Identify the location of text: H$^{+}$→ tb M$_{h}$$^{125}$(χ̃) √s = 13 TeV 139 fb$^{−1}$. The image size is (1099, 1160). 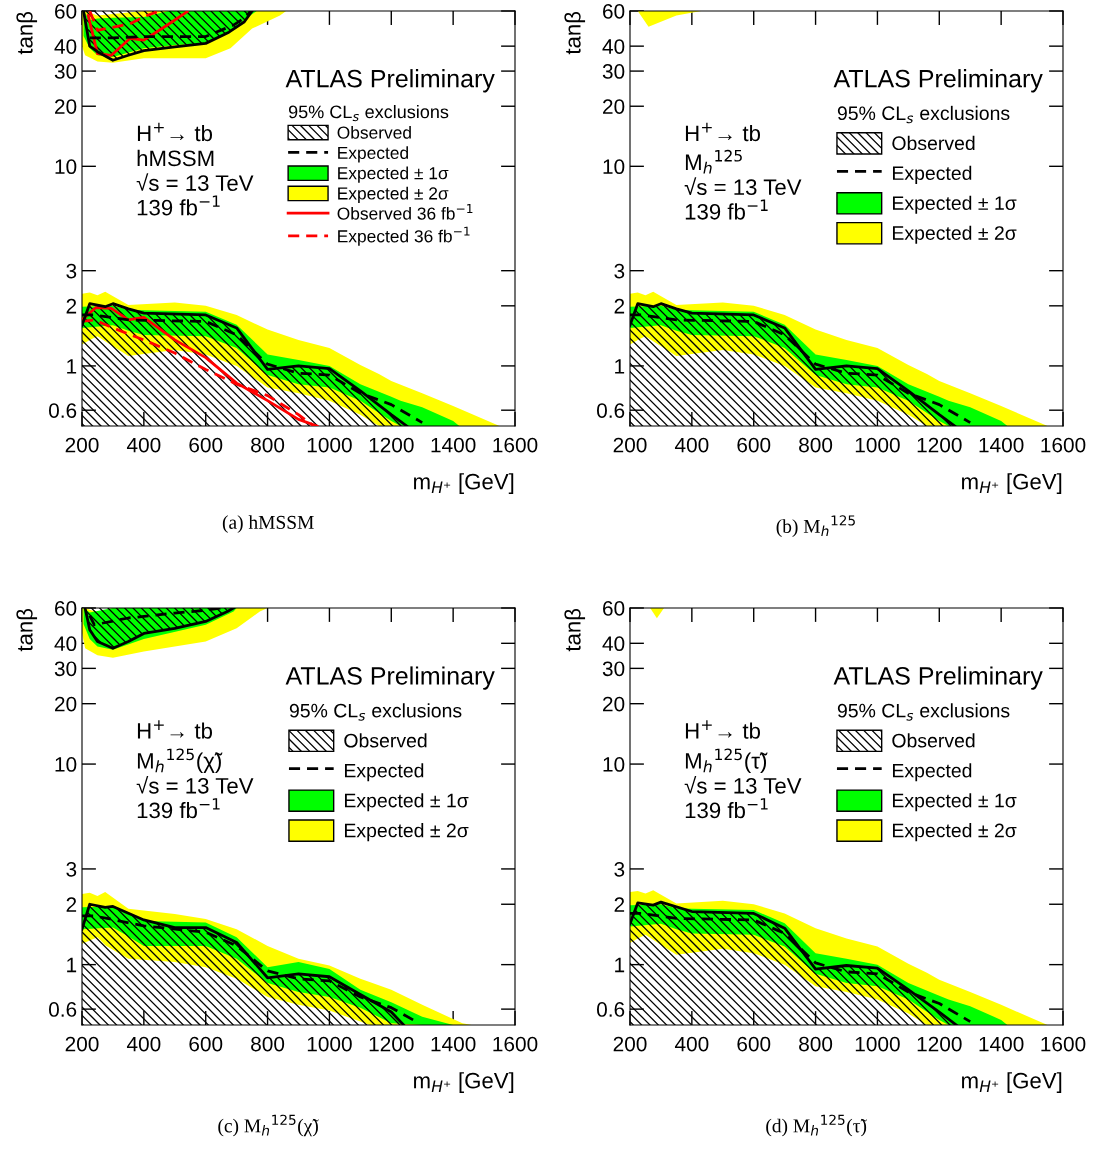
(195, 769).